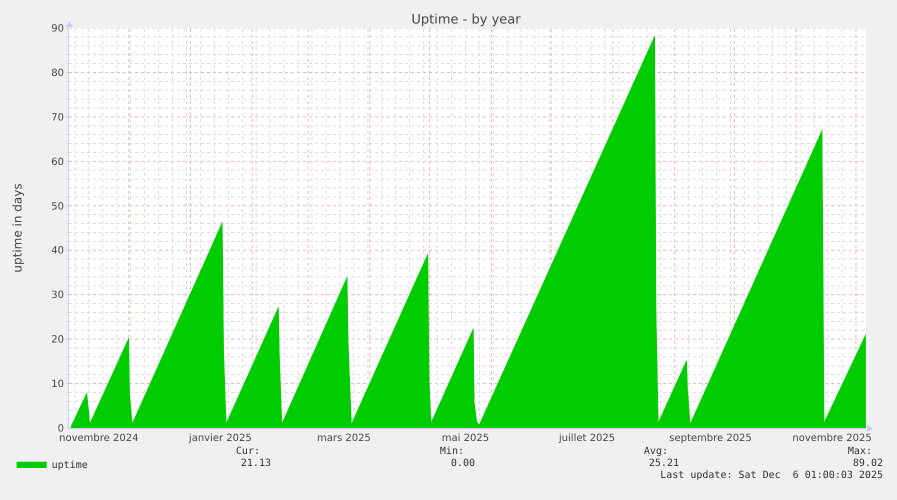  Describe the element at coordinates (462, 464) in the screenshot. I see `text: 0.00` at that location.